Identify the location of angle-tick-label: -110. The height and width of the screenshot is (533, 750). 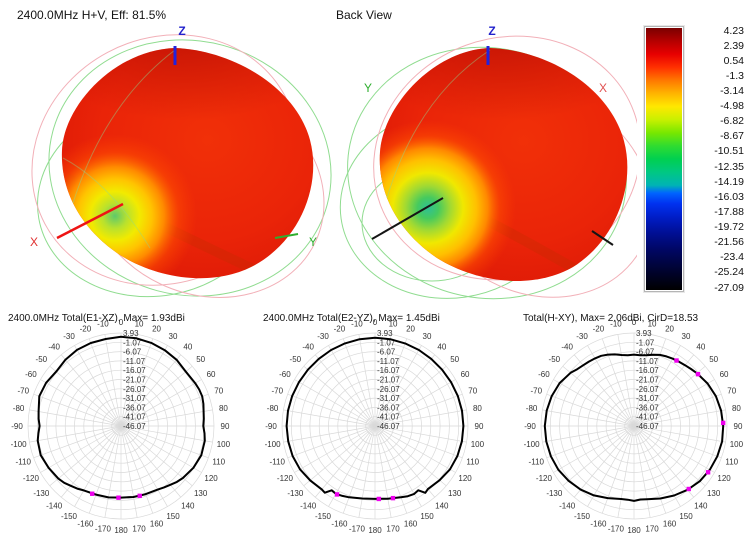
(278, 462).